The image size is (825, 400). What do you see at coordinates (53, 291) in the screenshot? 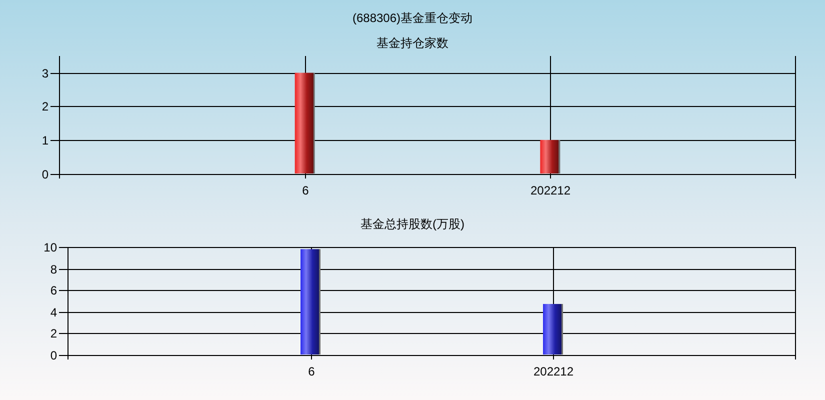
I see `ytick-label: 6` at bounding box center [53, 291].